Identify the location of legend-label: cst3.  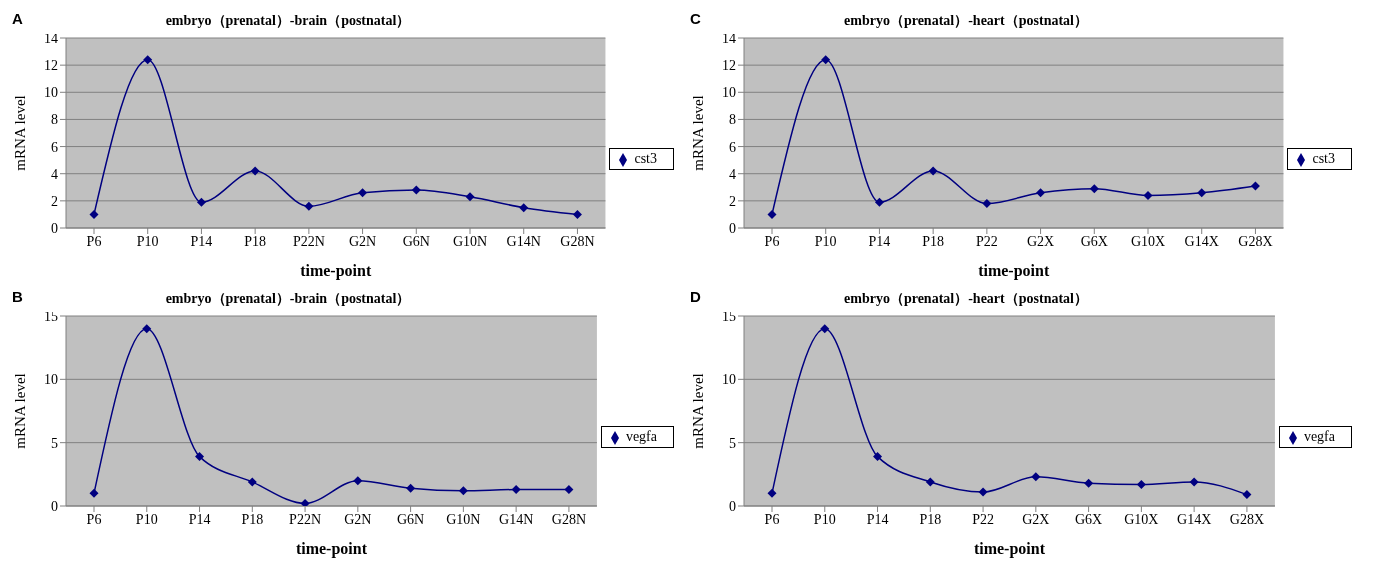
(1323, 158).